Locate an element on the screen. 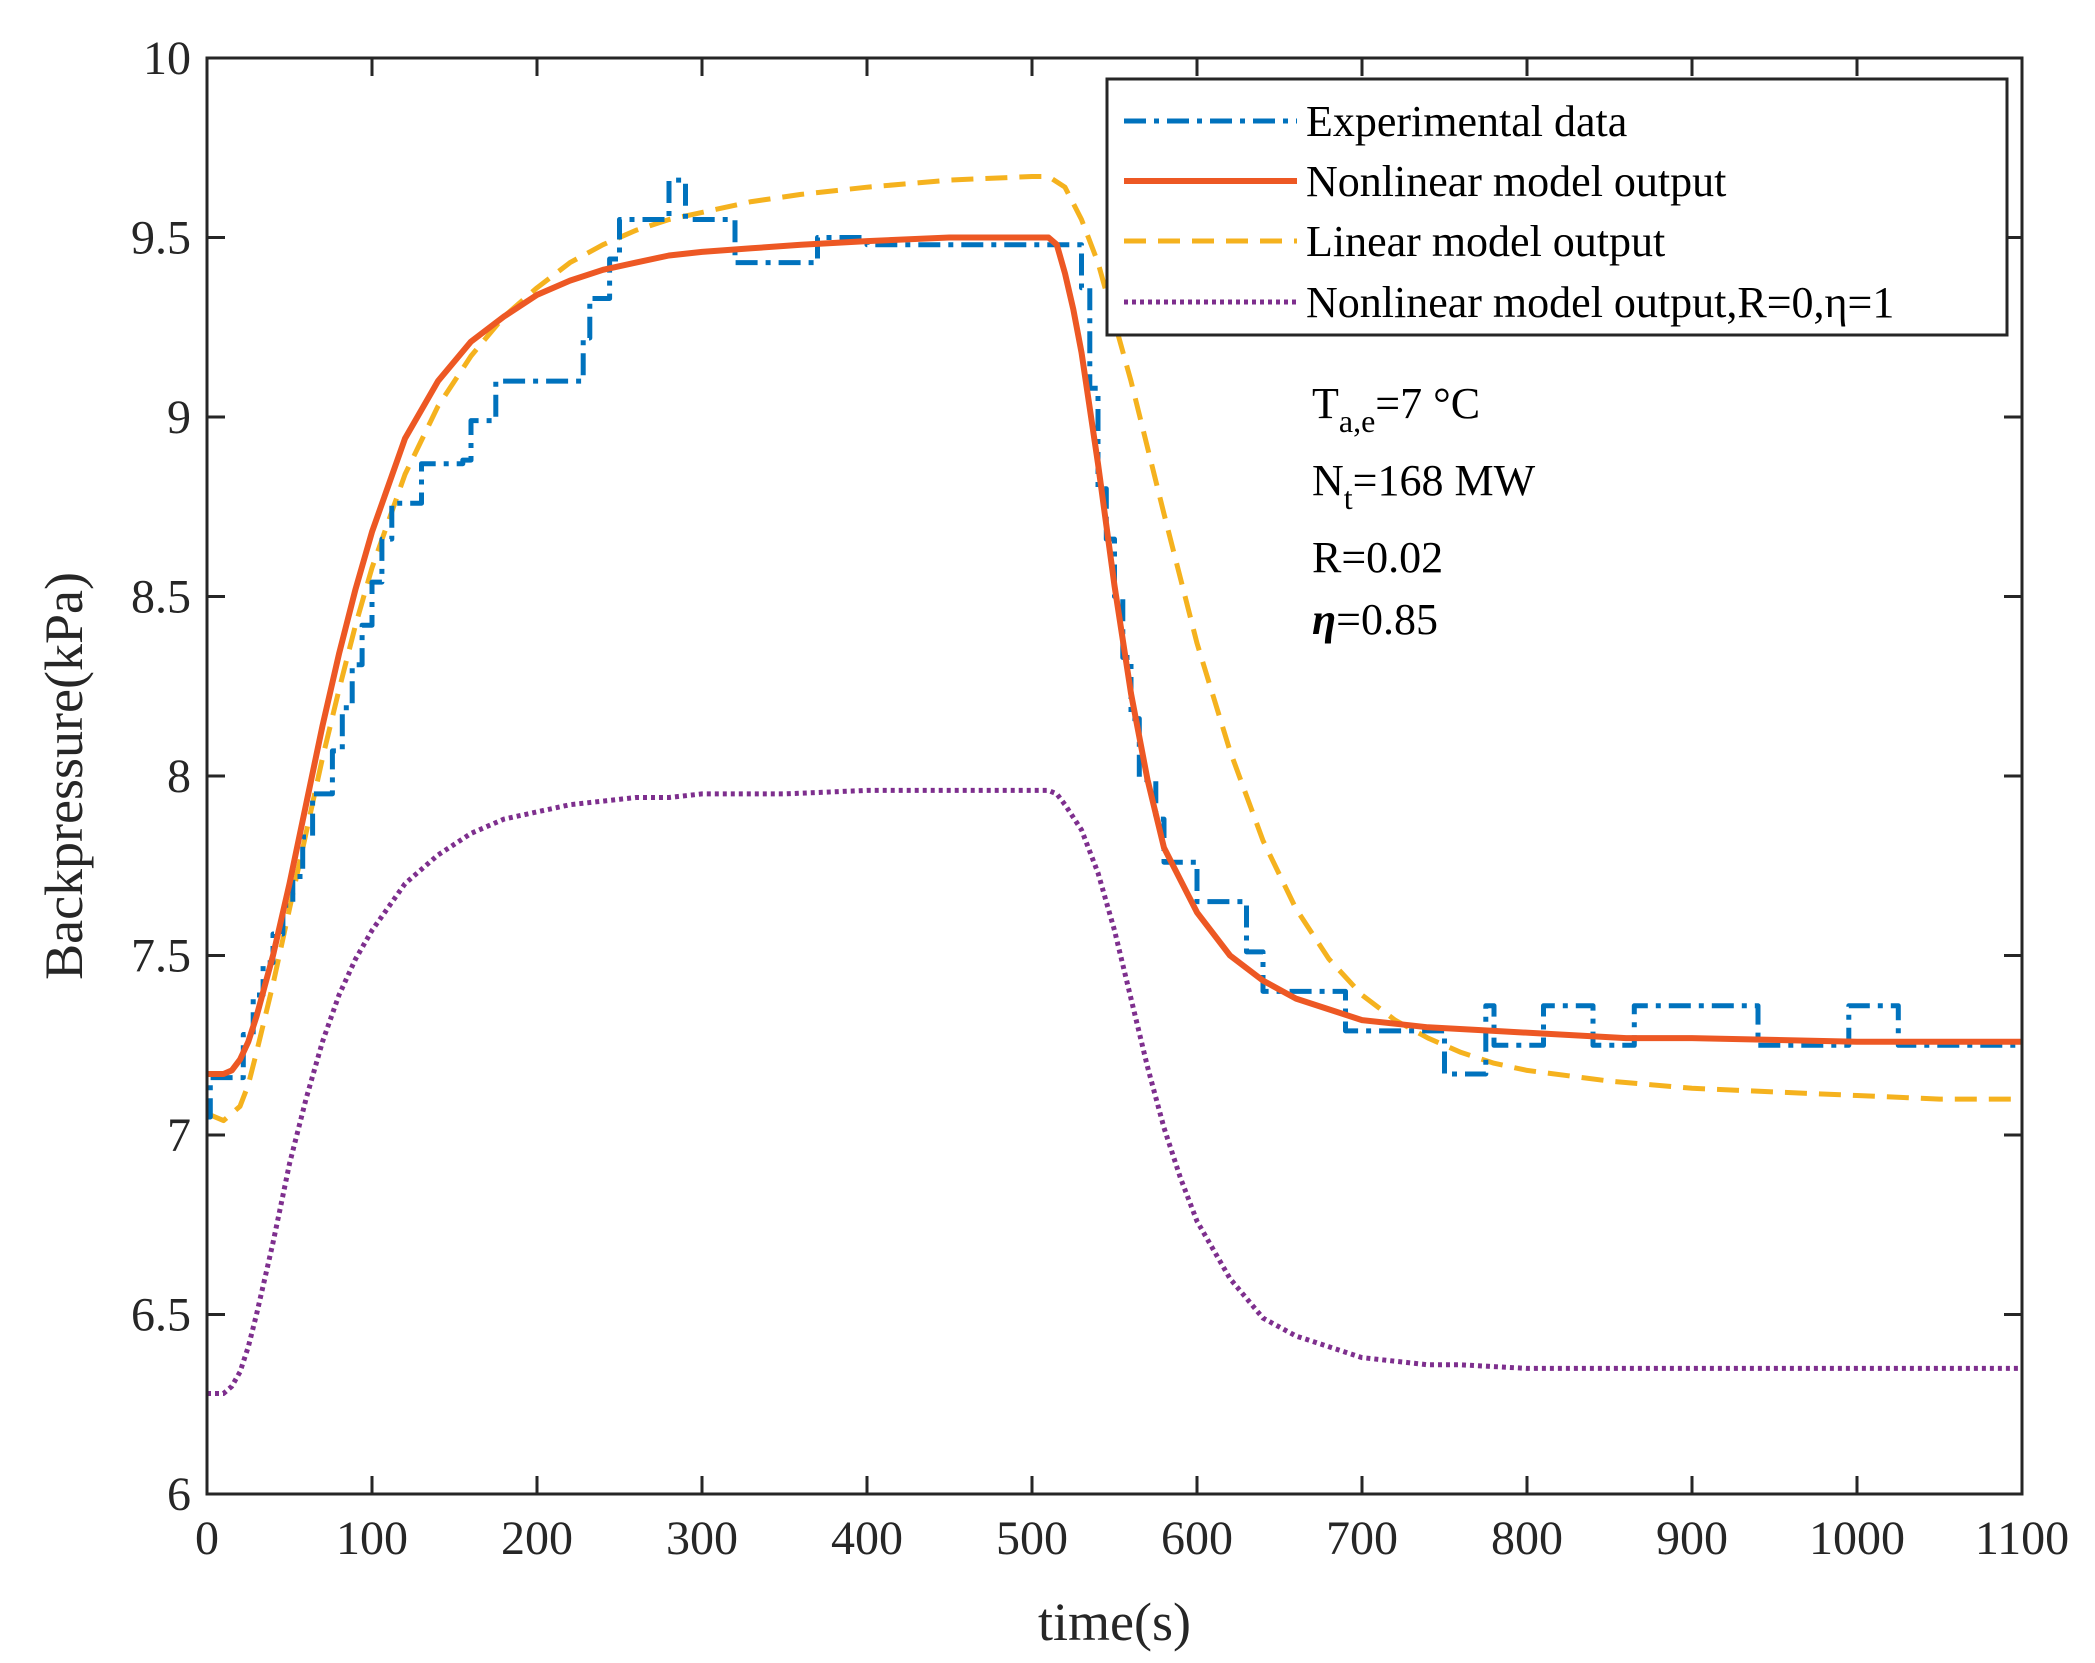 Image resolution: width=2095 pixels, height=1663 pixels. x-axis-title: time(s) is located at coordinates (1114, 1622).